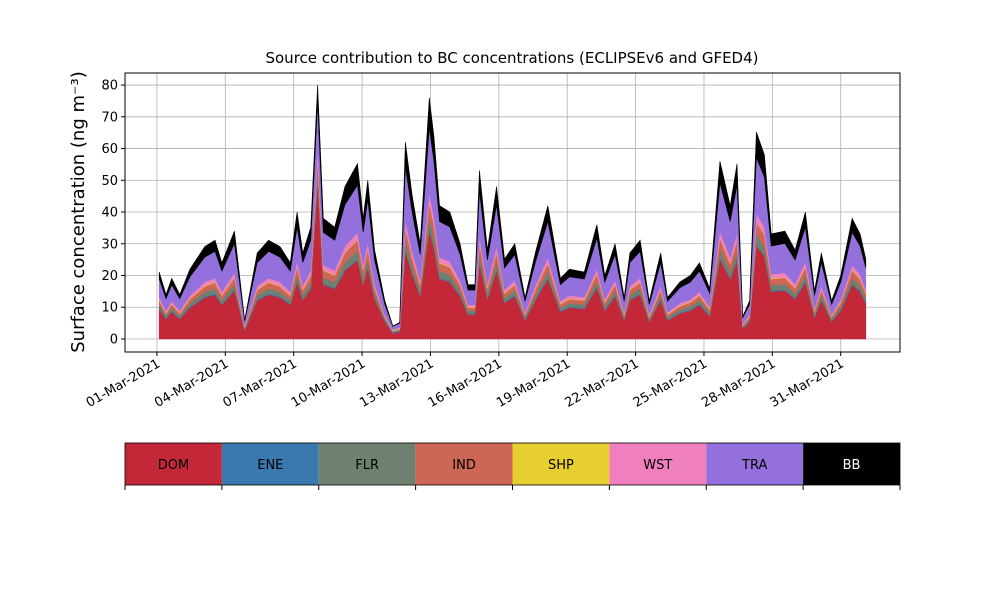  I want to click on legend-label: SHP, so click(561, 465).